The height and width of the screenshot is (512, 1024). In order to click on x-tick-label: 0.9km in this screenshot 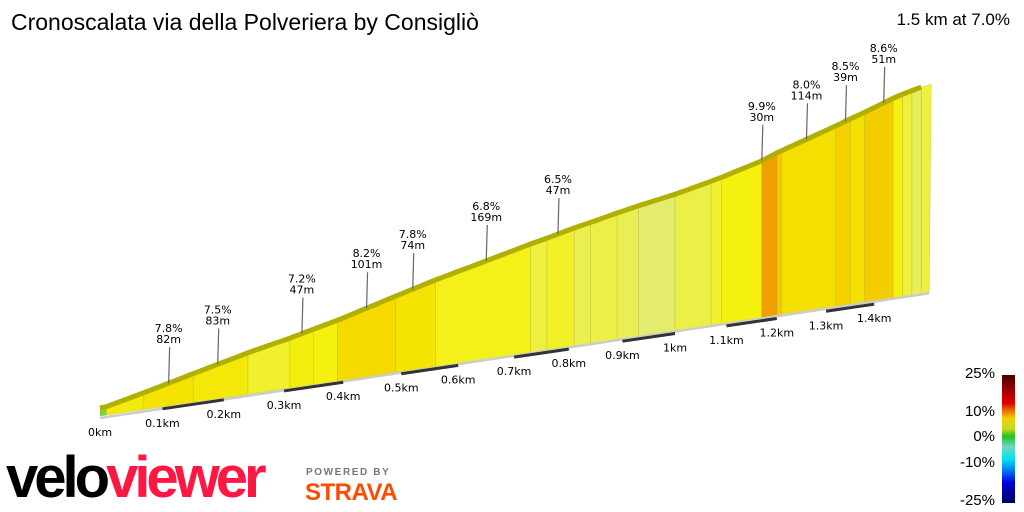, I will do `click(622, 355)`.